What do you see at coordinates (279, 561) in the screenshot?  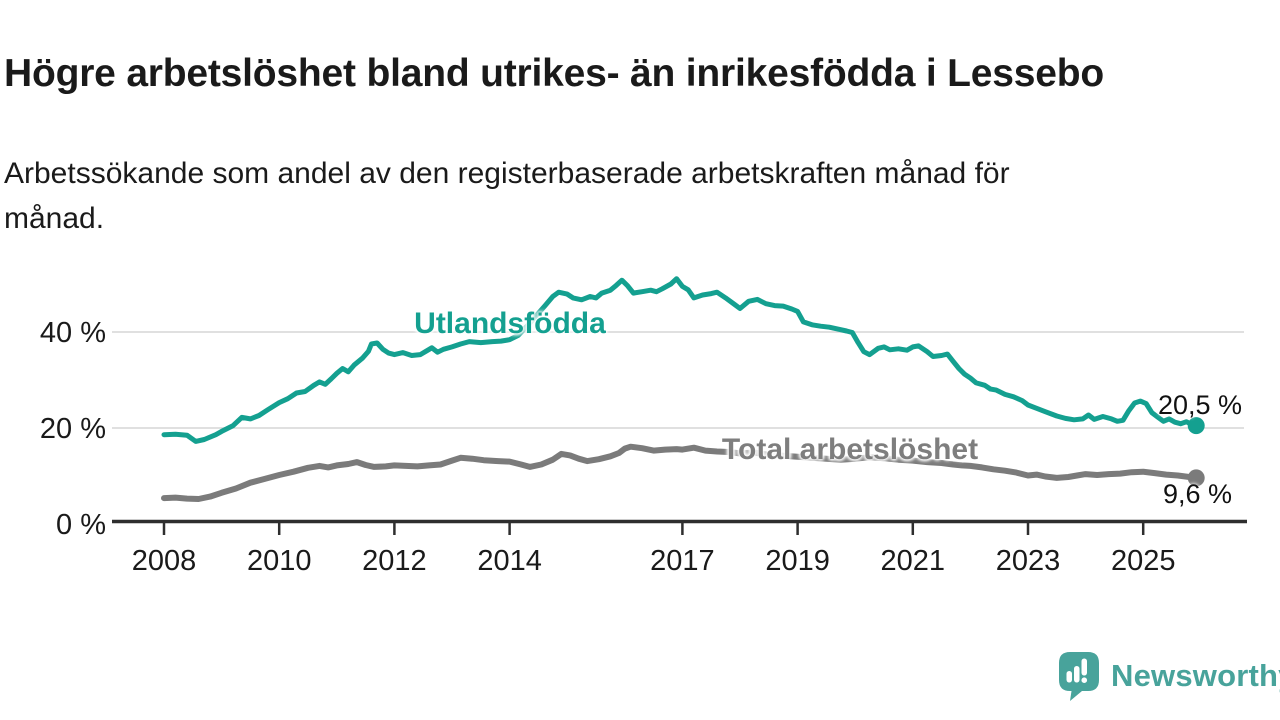 I see `x-tick-label: 2010` at bounding box center [279, 561].